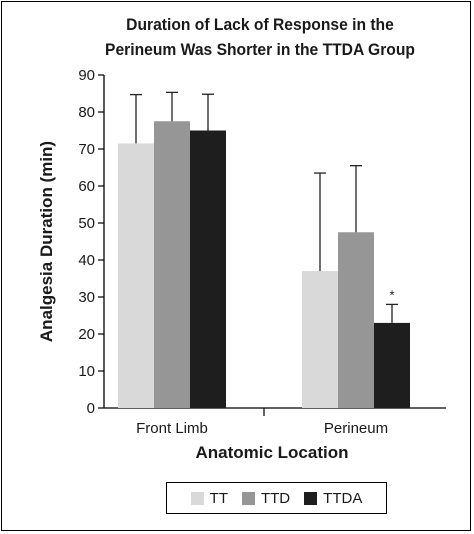  I want to click on y-tick-label: 70, so click(86, 149).